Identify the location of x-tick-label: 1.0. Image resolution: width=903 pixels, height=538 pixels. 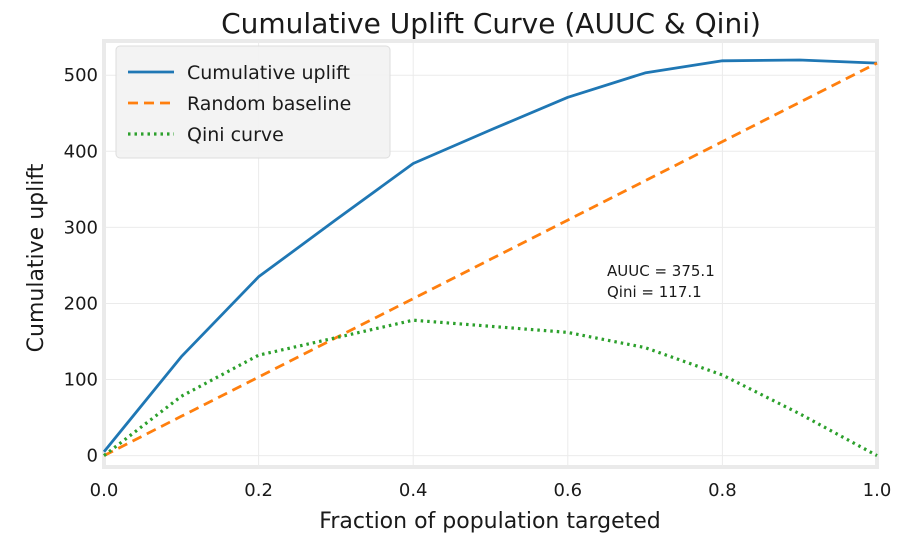
(877, 490).